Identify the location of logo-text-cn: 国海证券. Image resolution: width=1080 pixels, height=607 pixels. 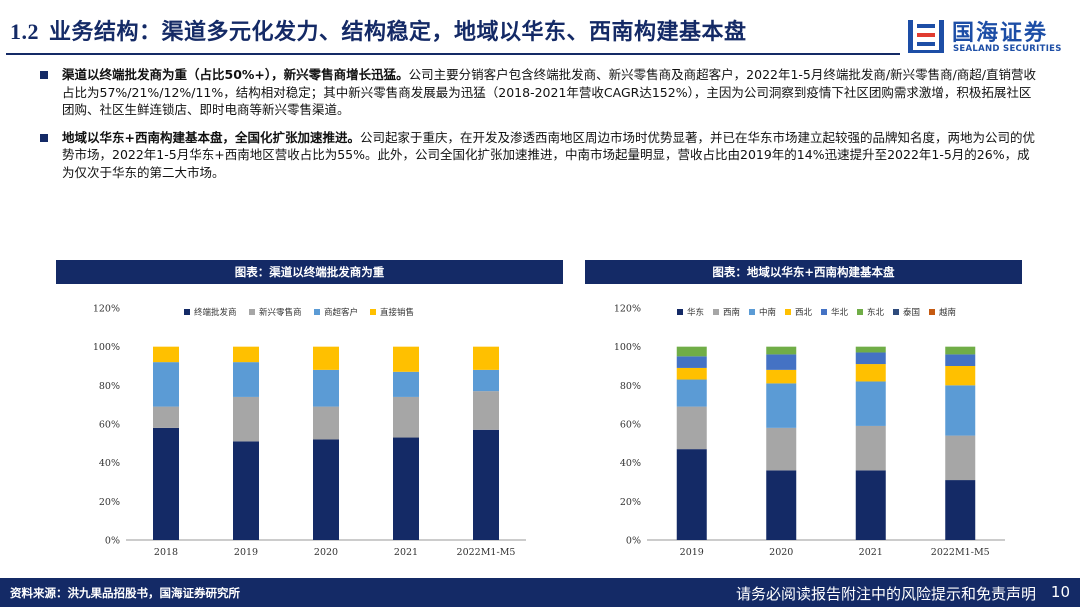
(1000, 33).